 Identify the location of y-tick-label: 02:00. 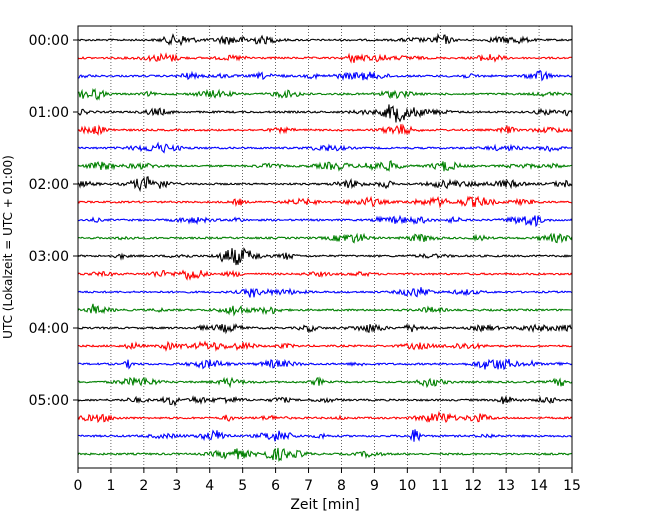
(49, 185).